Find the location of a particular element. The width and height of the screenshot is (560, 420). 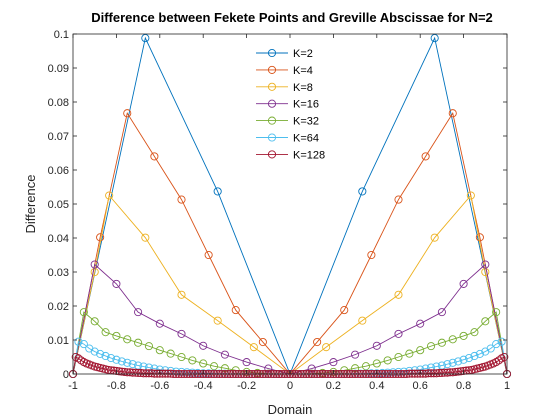

x-tick-label: -0.2 is located at coordinates (246, 386).